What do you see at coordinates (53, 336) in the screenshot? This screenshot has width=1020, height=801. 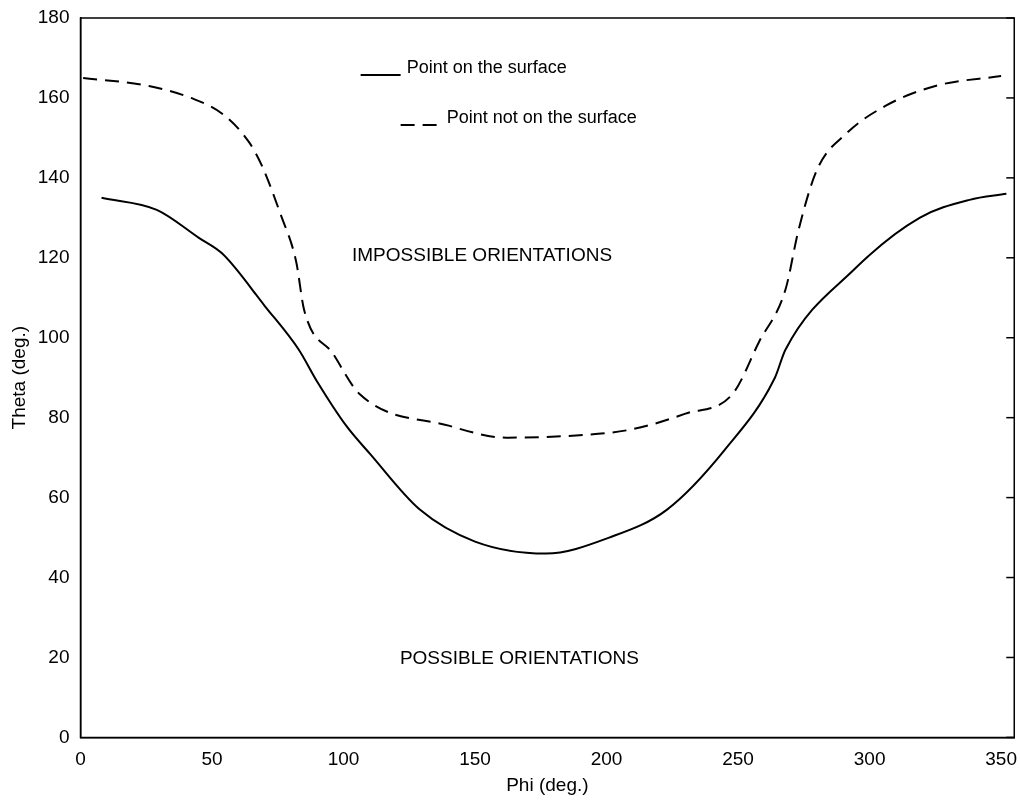 I see `y-tick-label: 100` at bounding box center [53, 336].